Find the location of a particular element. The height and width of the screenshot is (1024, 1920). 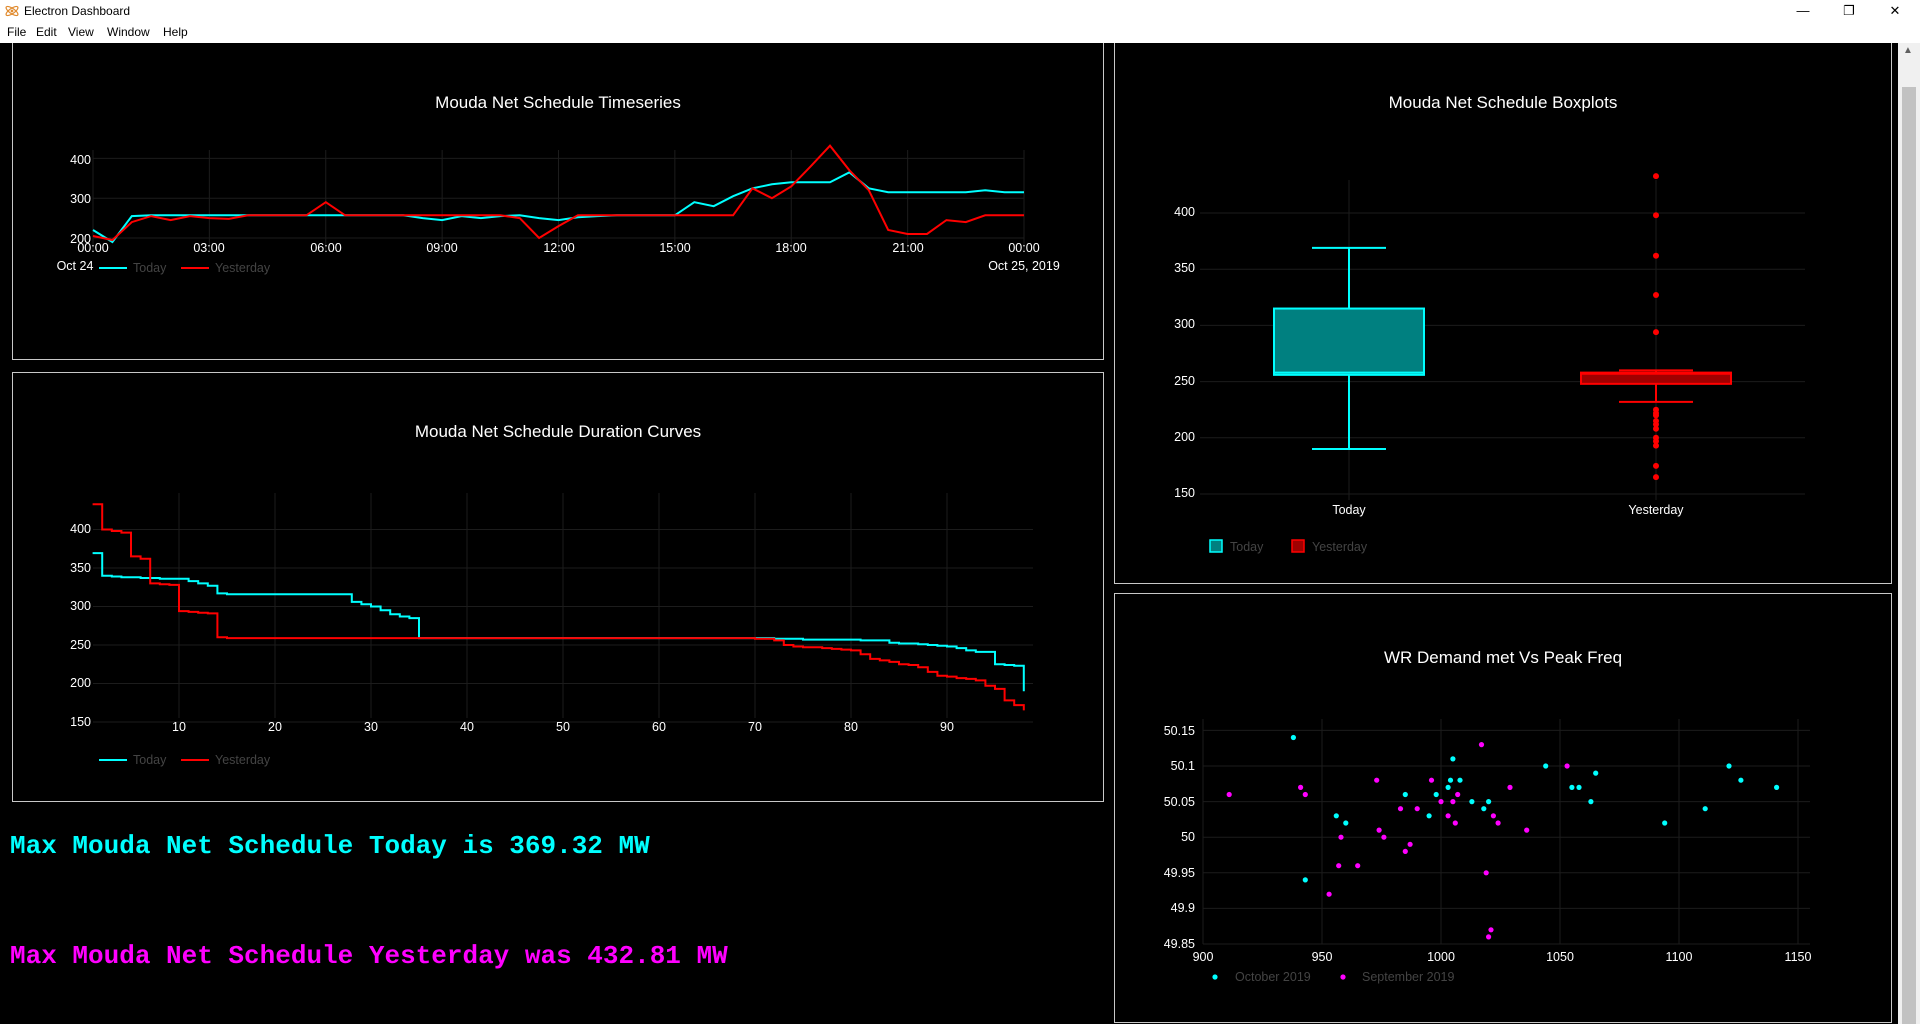

menu-view: View is located at coordinates (81, 32).